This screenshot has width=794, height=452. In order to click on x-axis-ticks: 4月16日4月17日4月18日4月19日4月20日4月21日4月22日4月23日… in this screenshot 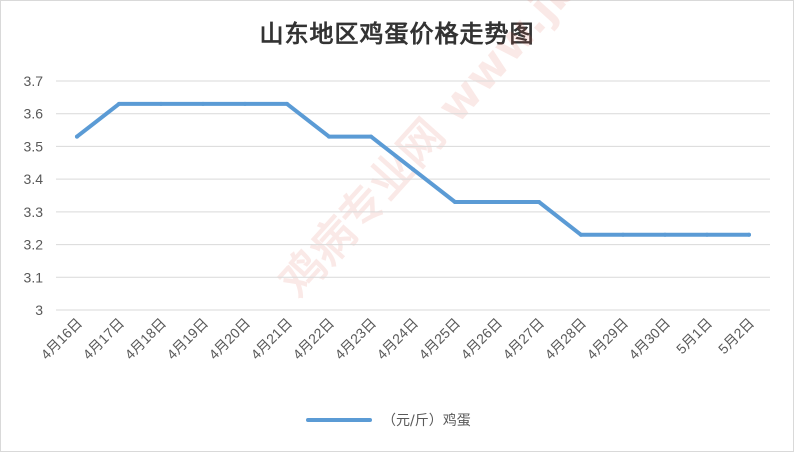, I will do `click(397, 339)`.